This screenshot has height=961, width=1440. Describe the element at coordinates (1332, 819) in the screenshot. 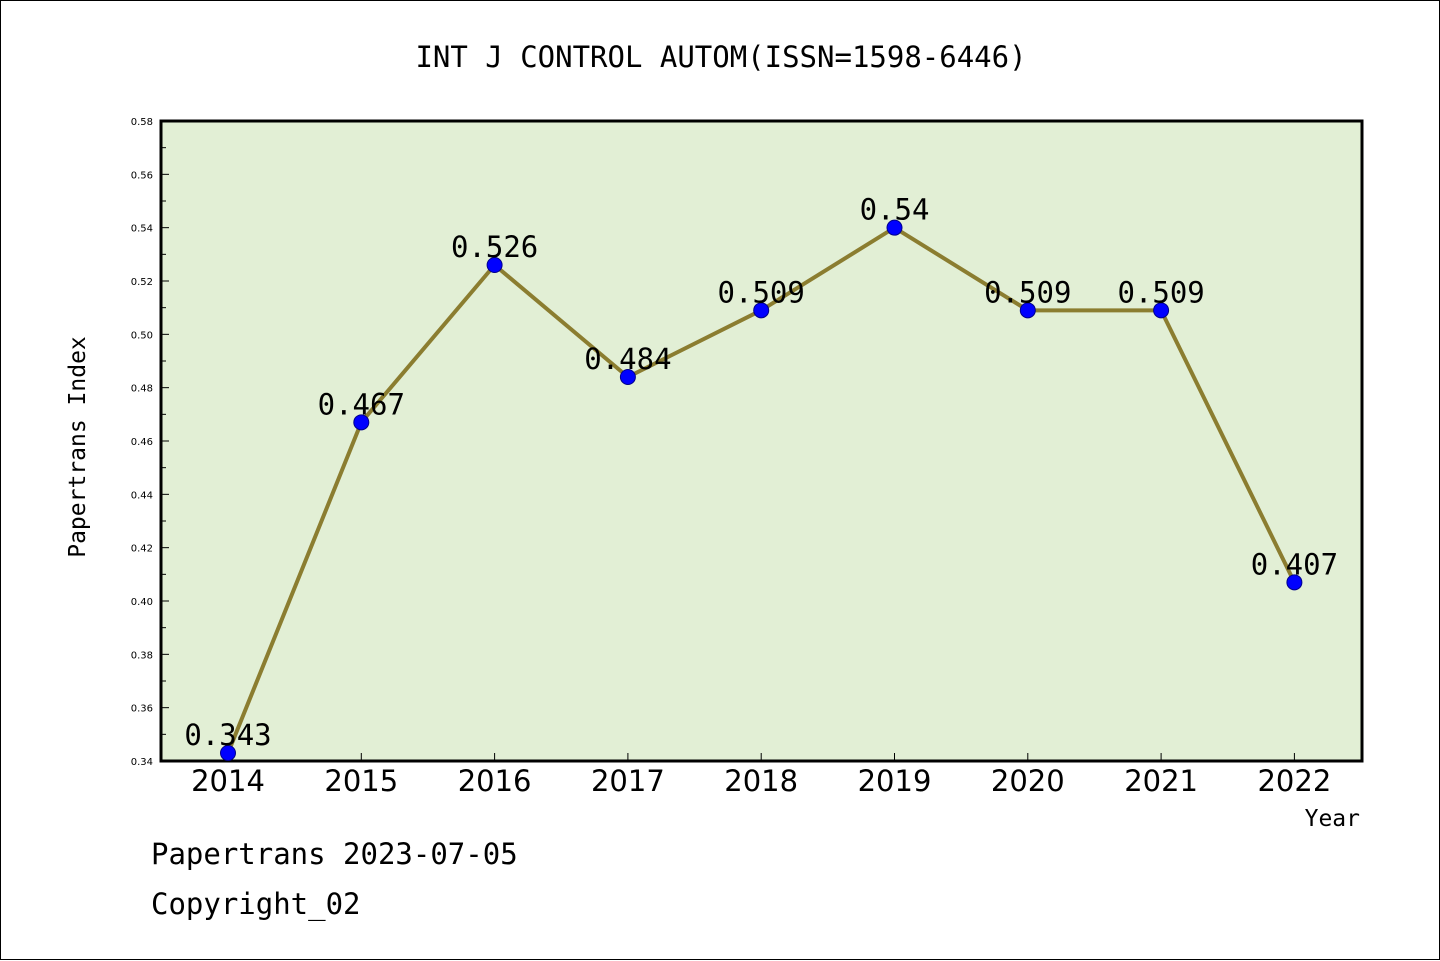

I see `x-axis-label: Year` at that location.